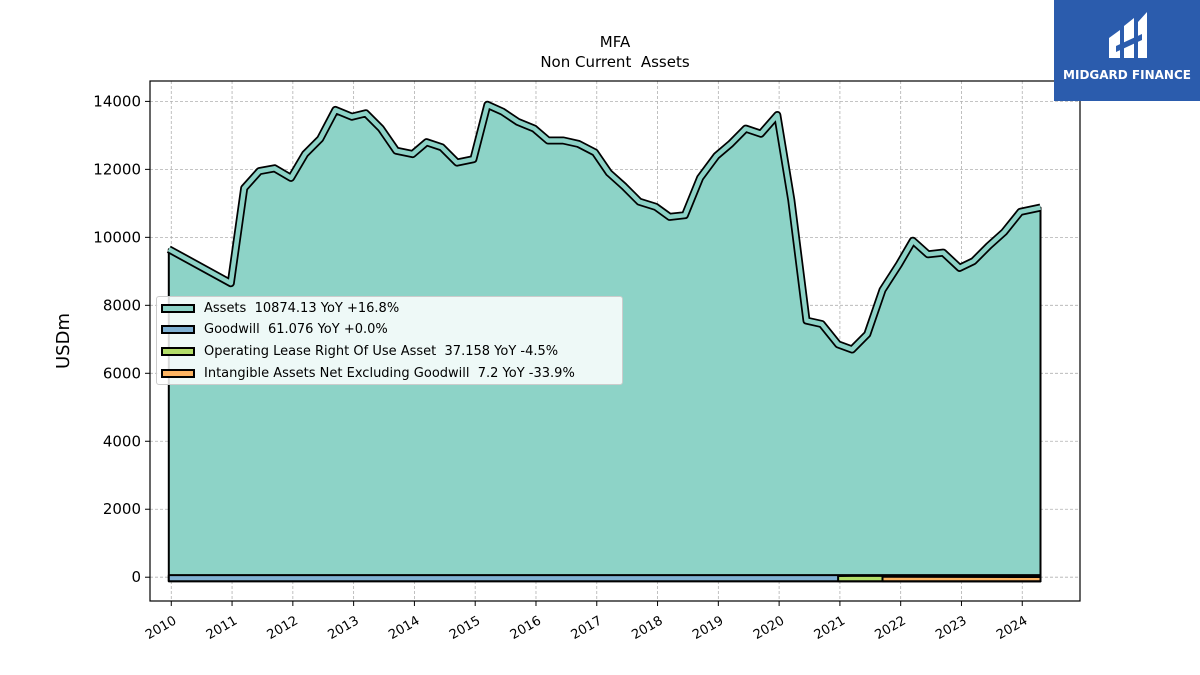  Describe the element at coordinates (708, 628) in the screenshot. I see `x-tick-label: 2019` at that location.